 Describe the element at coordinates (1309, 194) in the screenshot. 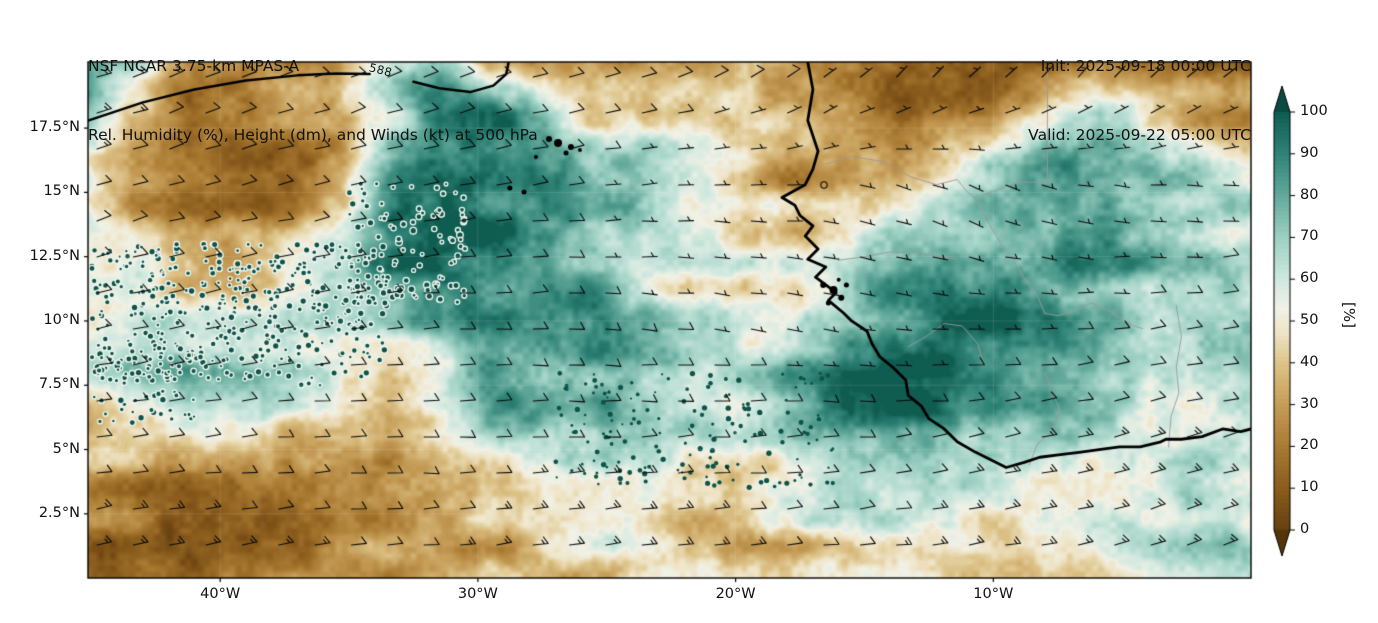

I see `colorbar-tick-label: 80` at that location.